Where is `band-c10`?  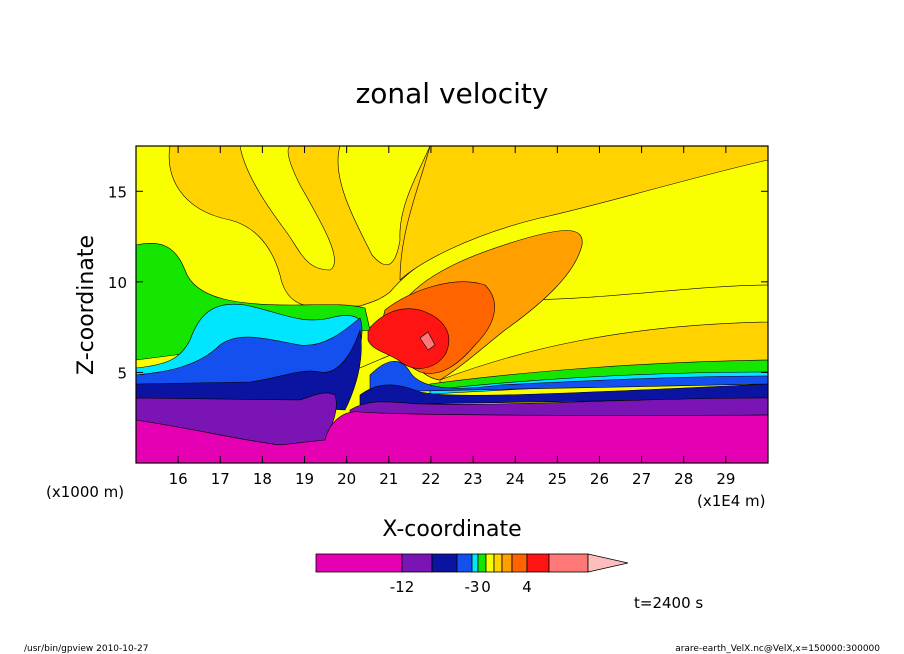 band-c10 is located at coordinates (408, 338).